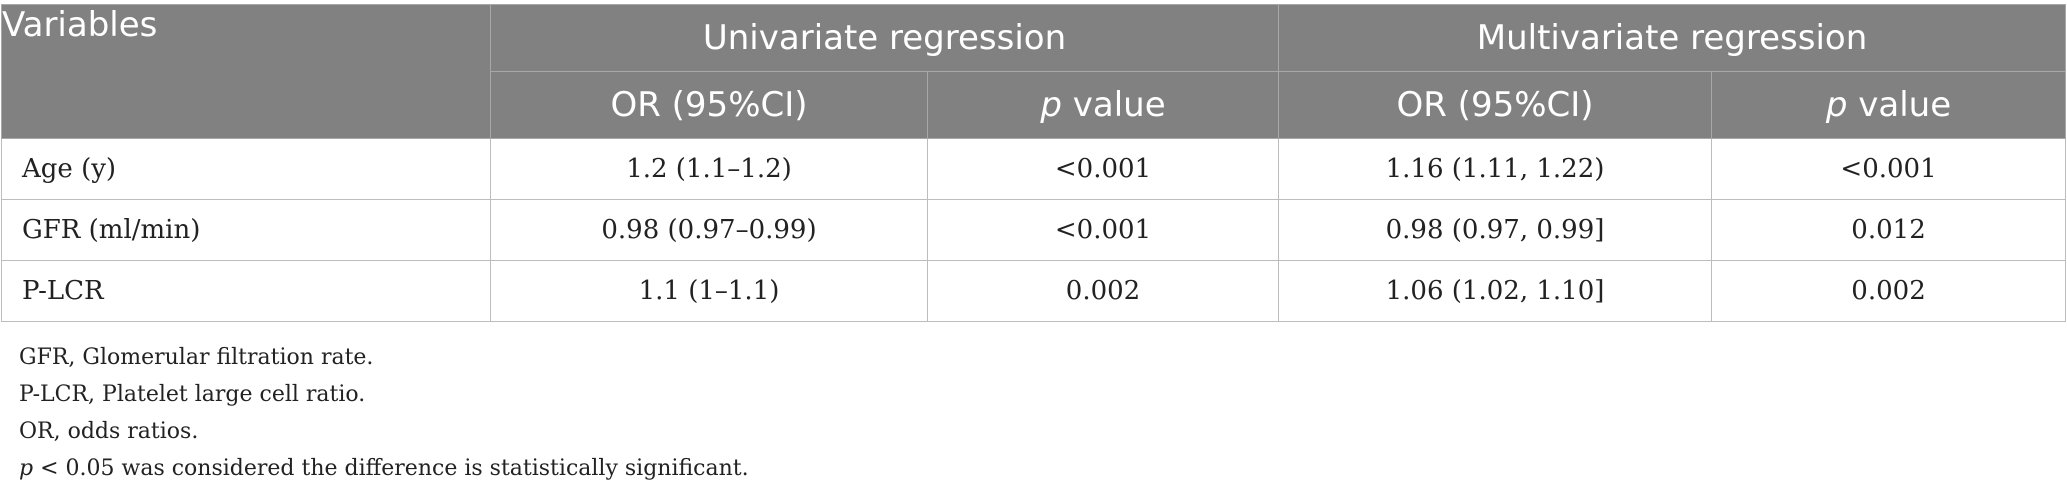 This screenshot has height=490, width=2067. I want to click on header-multi-or: OR (95%CI), so click(1495, 105).